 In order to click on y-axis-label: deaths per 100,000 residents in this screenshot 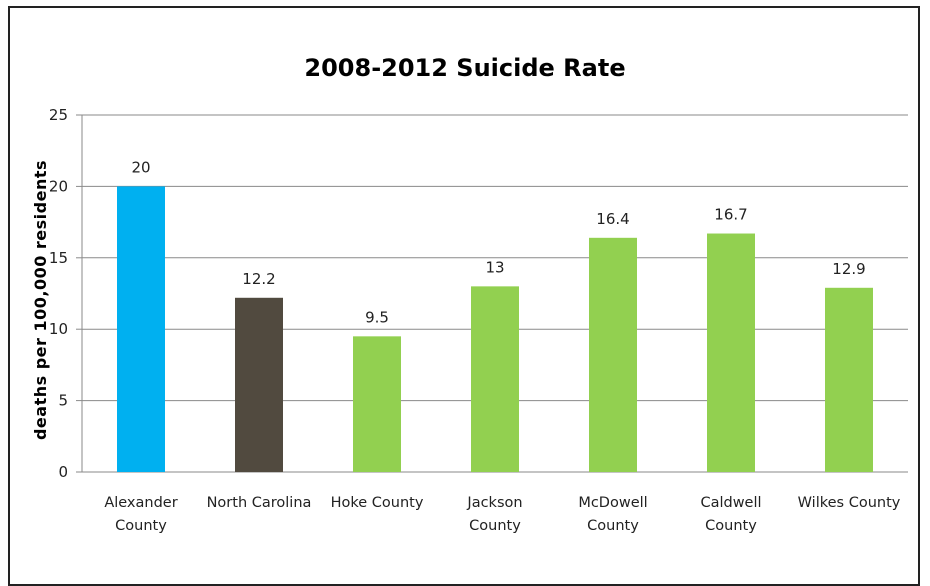, I will do `click(40, 300)`.